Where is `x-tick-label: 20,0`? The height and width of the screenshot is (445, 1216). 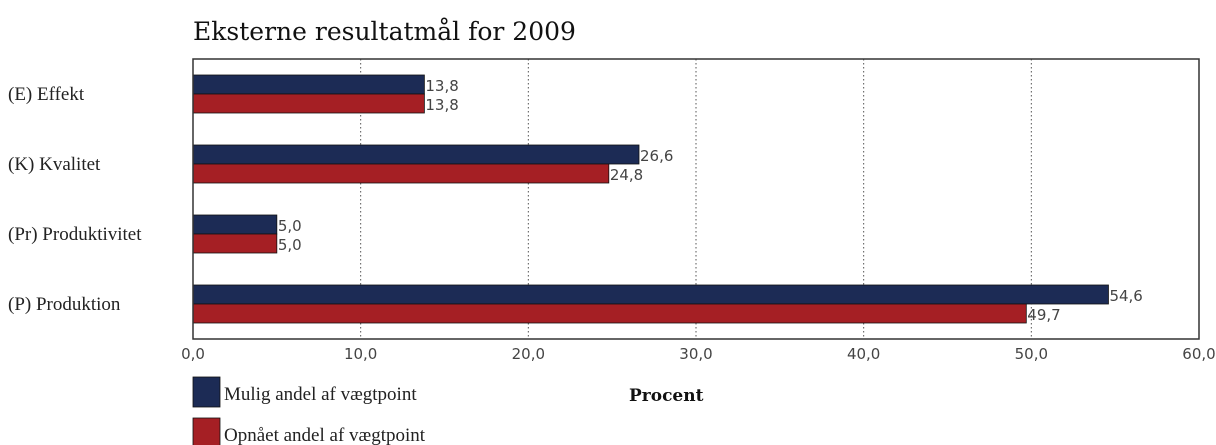
x-tick-label: 20,0 is located at coordinates (528, 354).